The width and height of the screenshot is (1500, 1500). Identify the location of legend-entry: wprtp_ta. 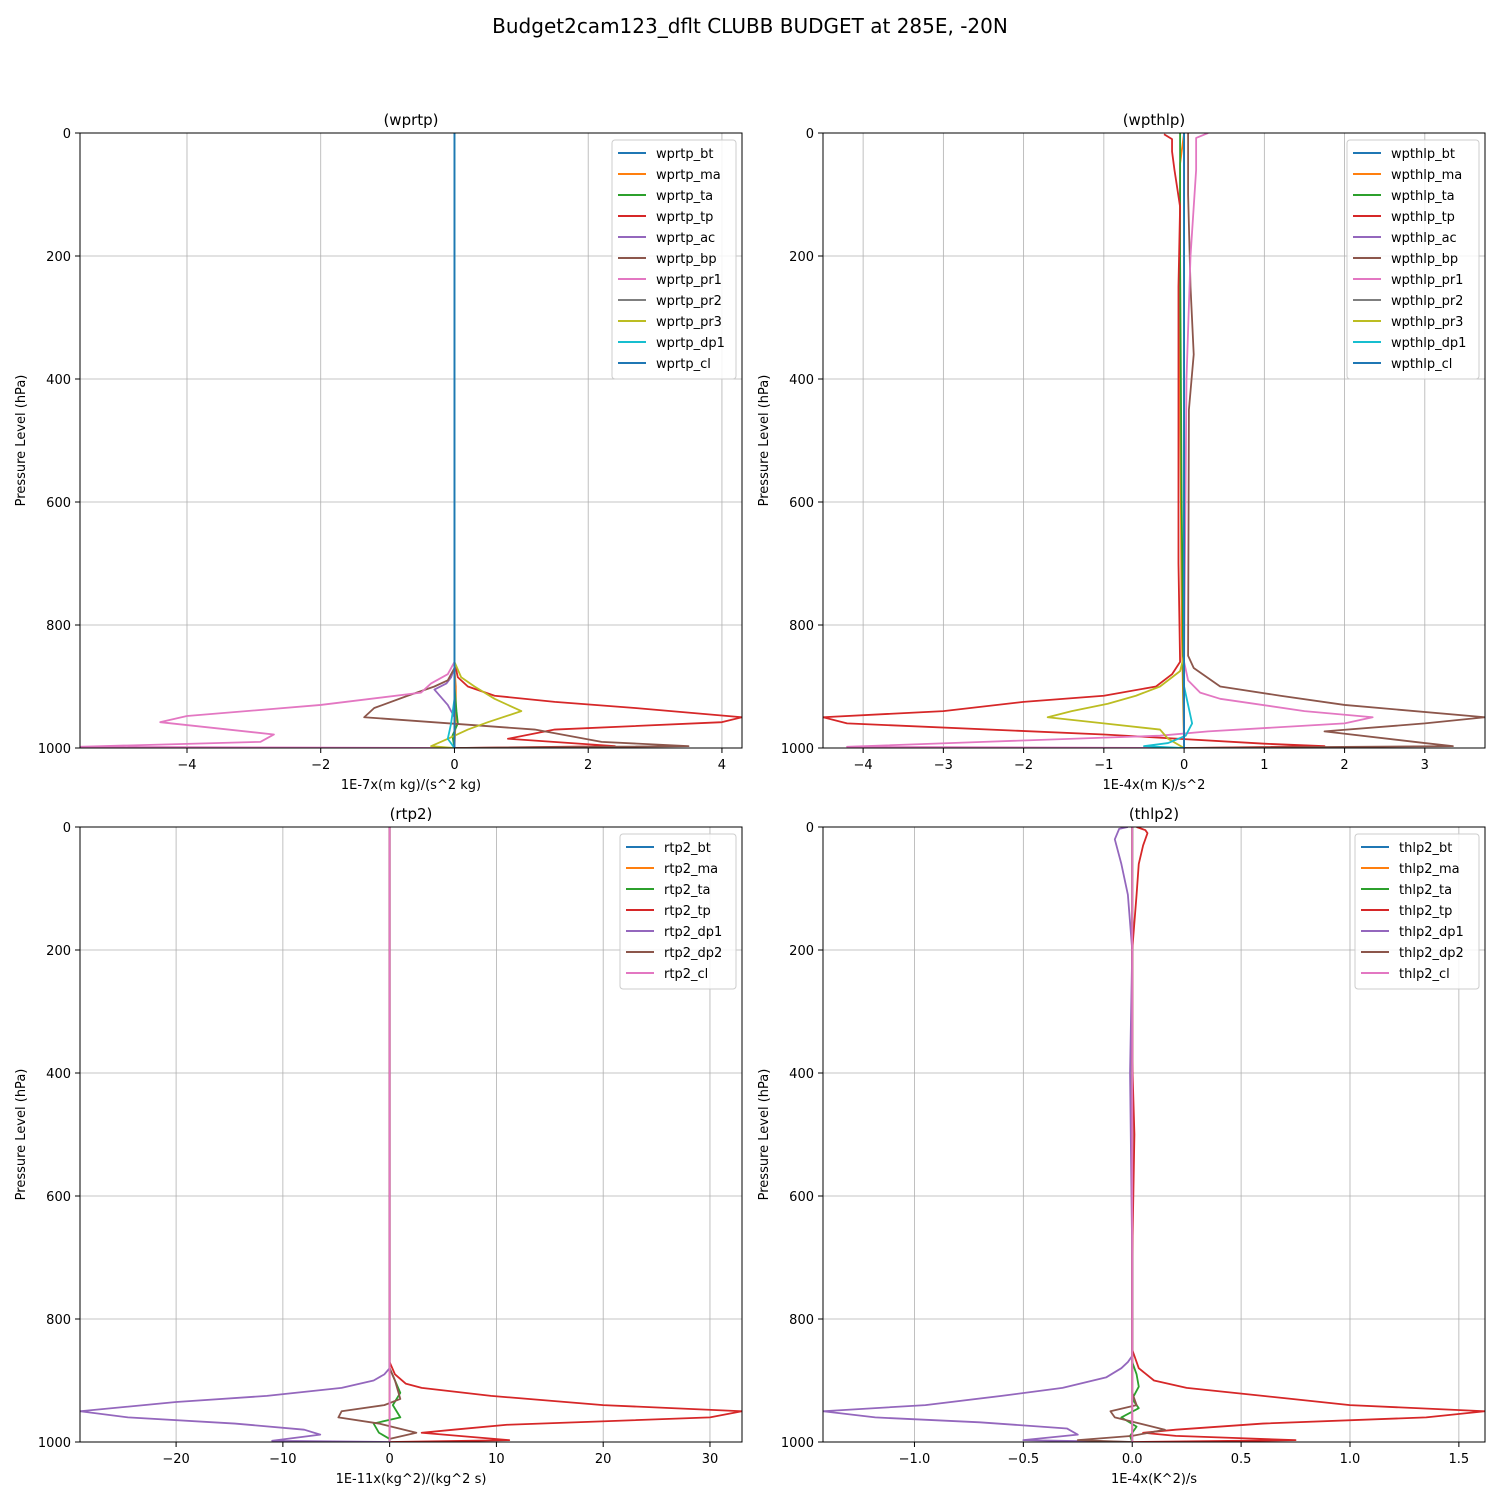
(684, 196).